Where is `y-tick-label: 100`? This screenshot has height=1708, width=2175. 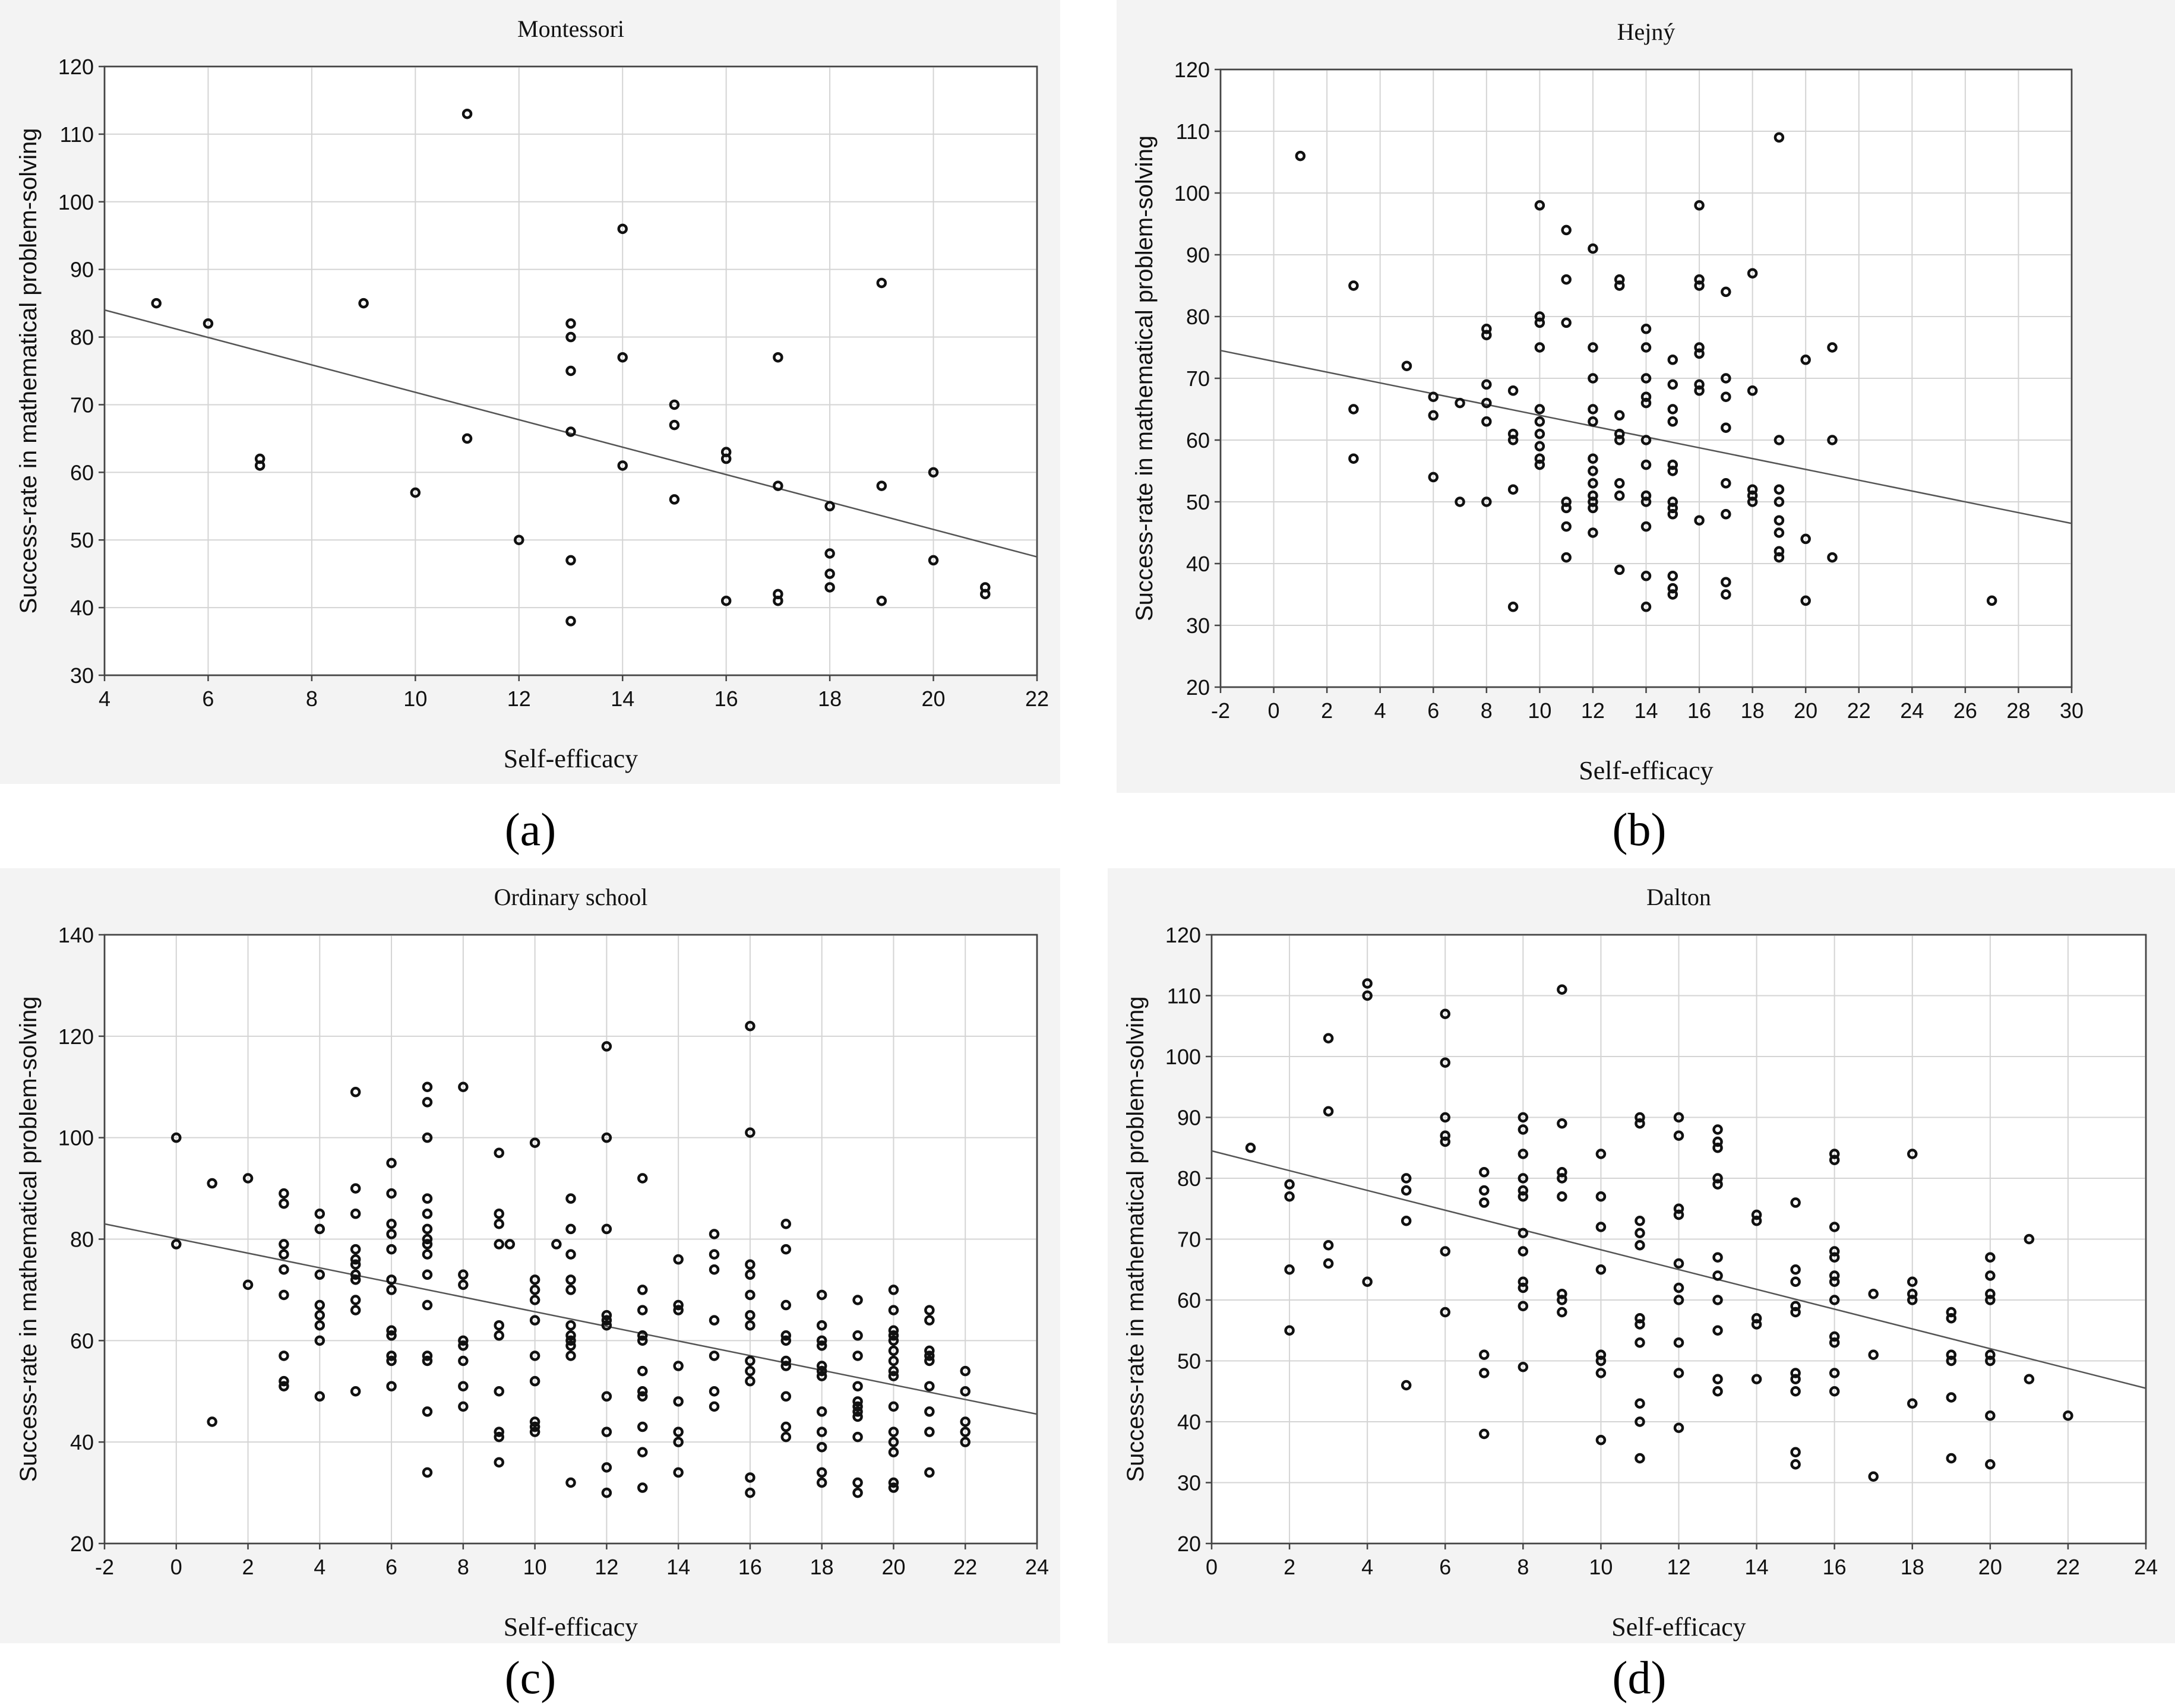 y-tick-label: 100 is located at coordinates (76, 1138).